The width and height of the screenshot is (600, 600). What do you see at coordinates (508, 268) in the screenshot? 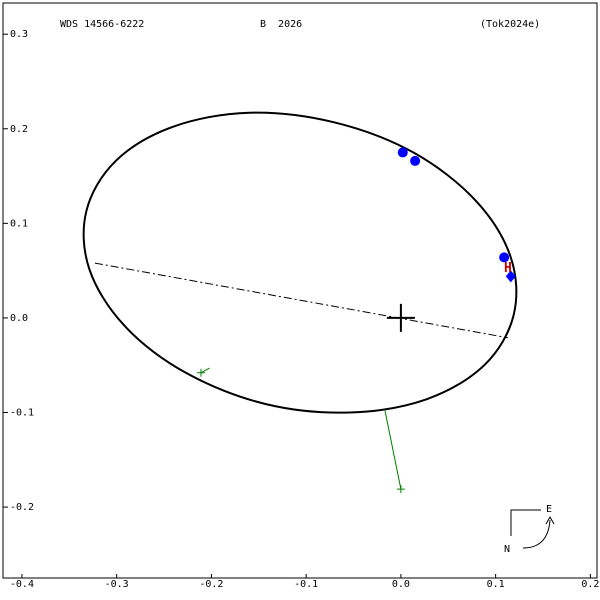
I see `highlight-label: H` at bounding box center [508, 268].